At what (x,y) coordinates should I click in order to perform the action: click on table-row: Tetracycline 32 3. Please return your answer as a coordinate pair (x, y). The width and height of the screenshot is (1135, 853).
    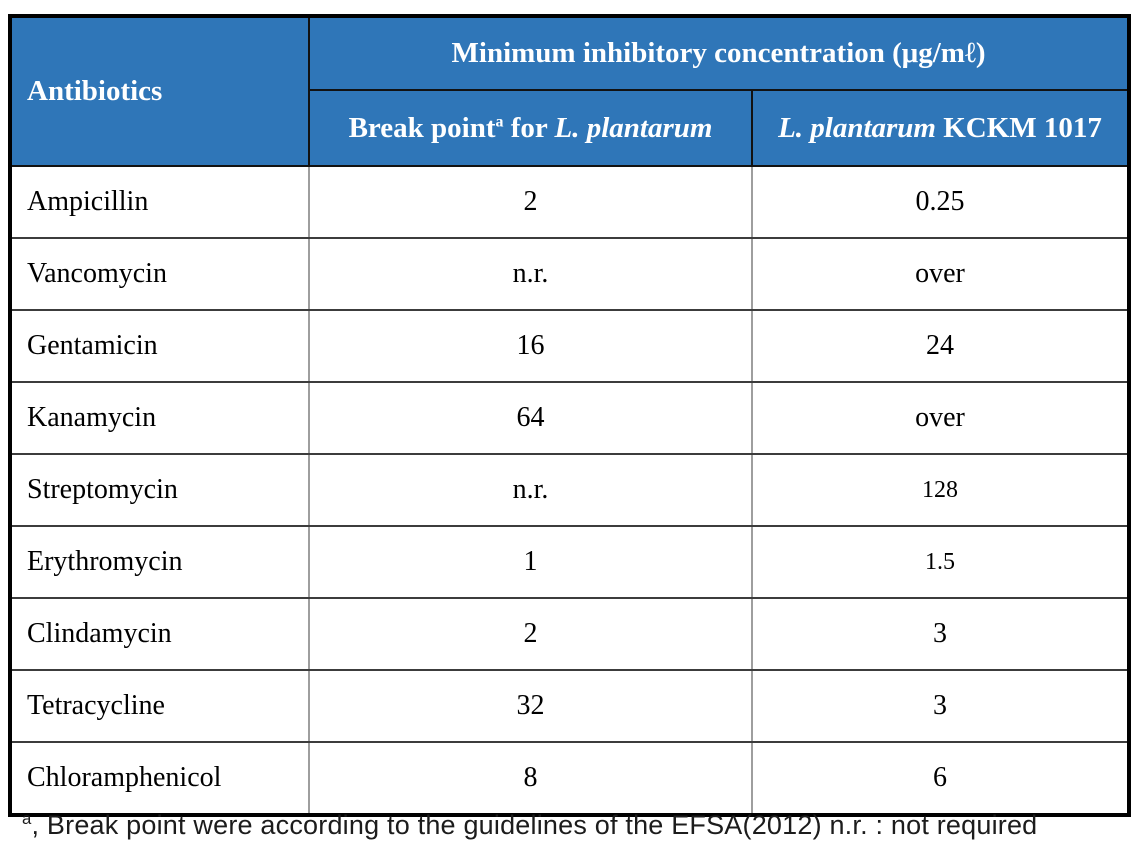
    Looking at the image, I should click on (570, 706).